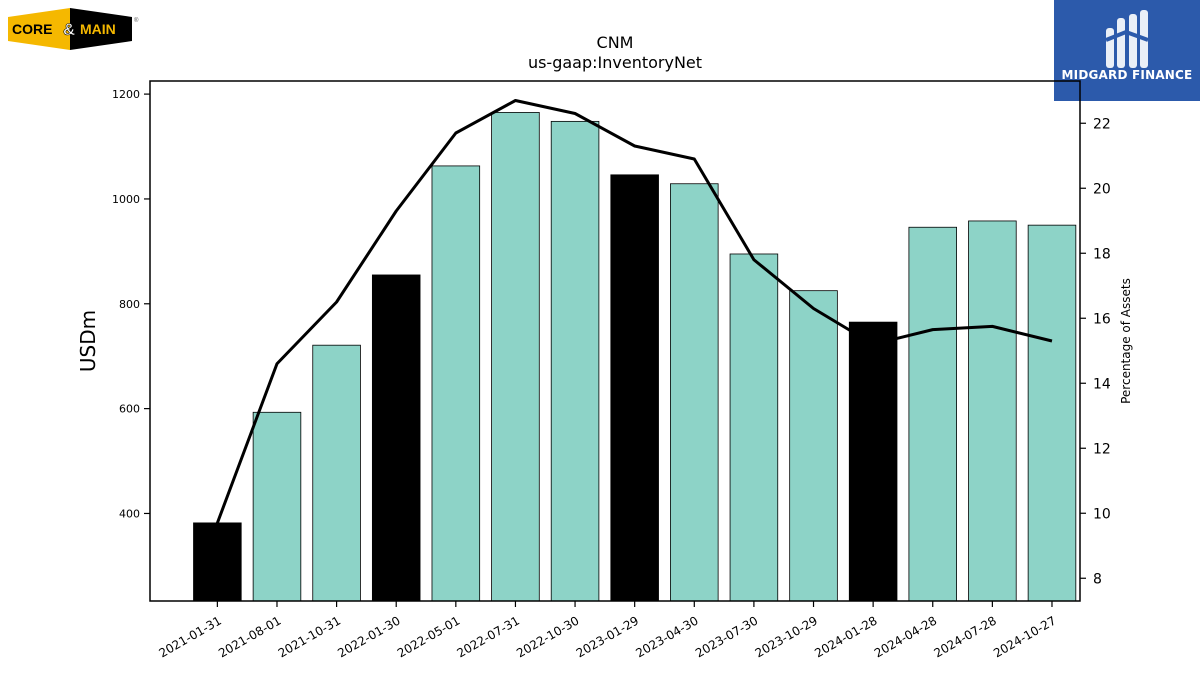 The image size is (1200, 675). What do you see at coordinates (249, 636) in the screenshot?
I see `x-tick-label: 2021-08-01` at bounding box center [249, 636].